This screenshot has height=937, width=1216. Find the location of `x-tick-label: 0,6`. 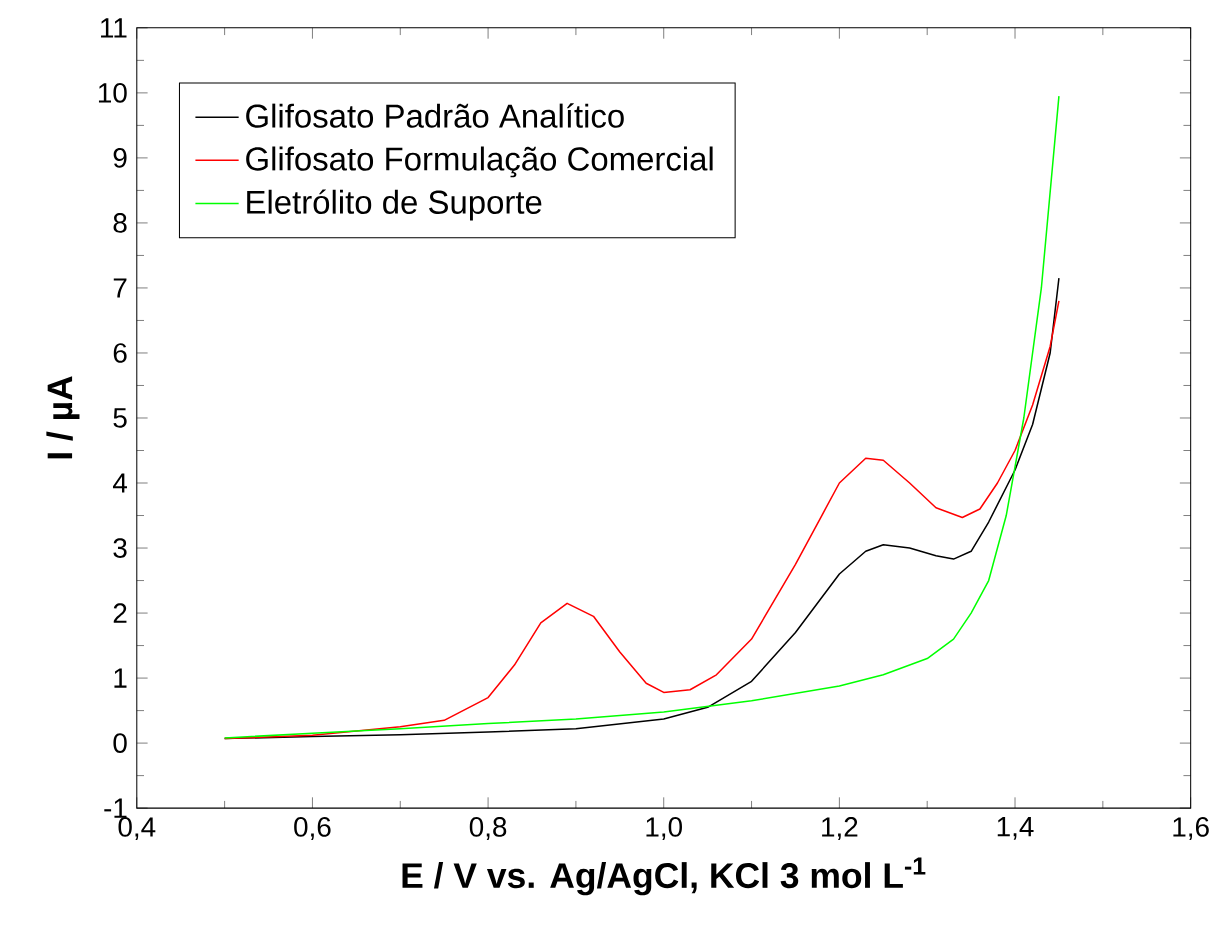

x-tick-label: 0,6 is located at coordinates (312, 828).